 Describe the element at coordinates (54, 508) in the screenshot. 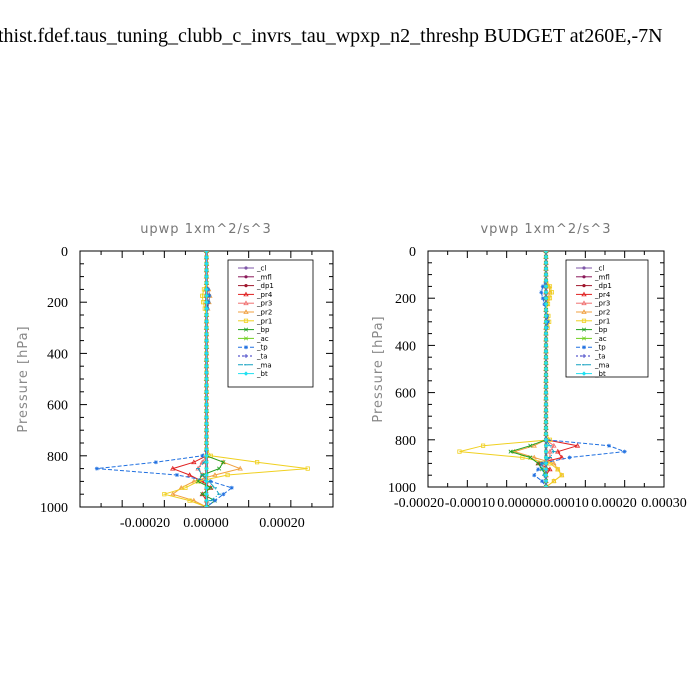

I see `y-tick-label: 1000` at that location.